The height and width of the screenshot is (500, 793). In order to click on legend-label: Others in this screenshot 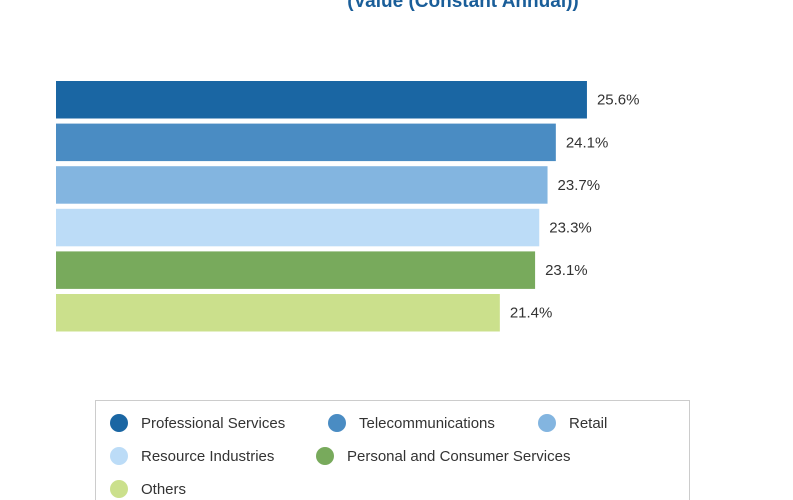, I will do `click(163, 489)`.